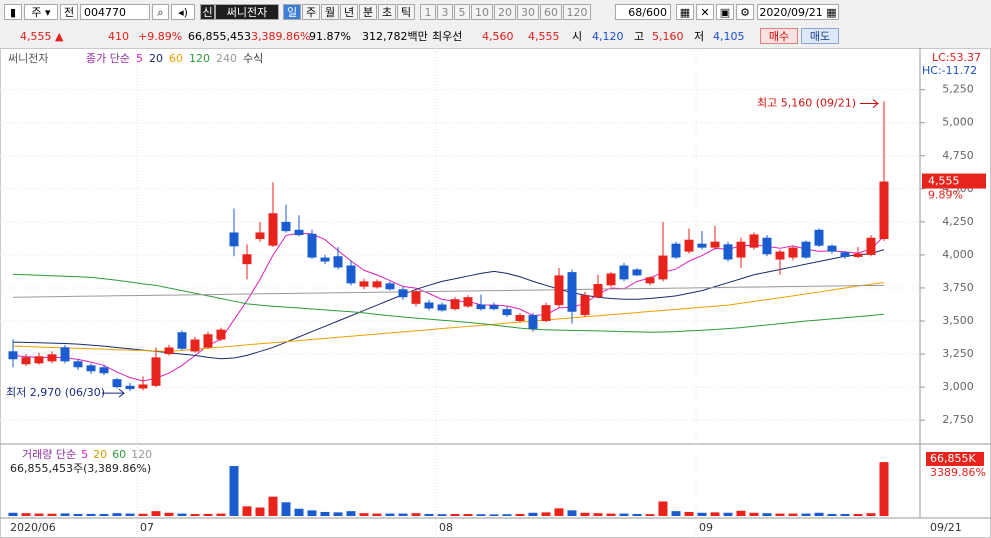 Image resolution: width=991 pixels, height=538 pixels. I want to click on change: 410, so click(118, 36).